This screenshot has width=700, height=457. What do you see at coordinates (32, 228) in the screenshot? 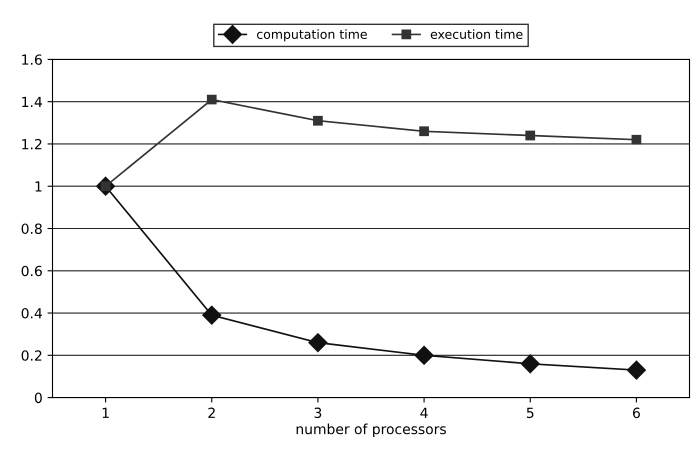
I see `y-tick-label: 0.8` at bounding box center [32, 228].